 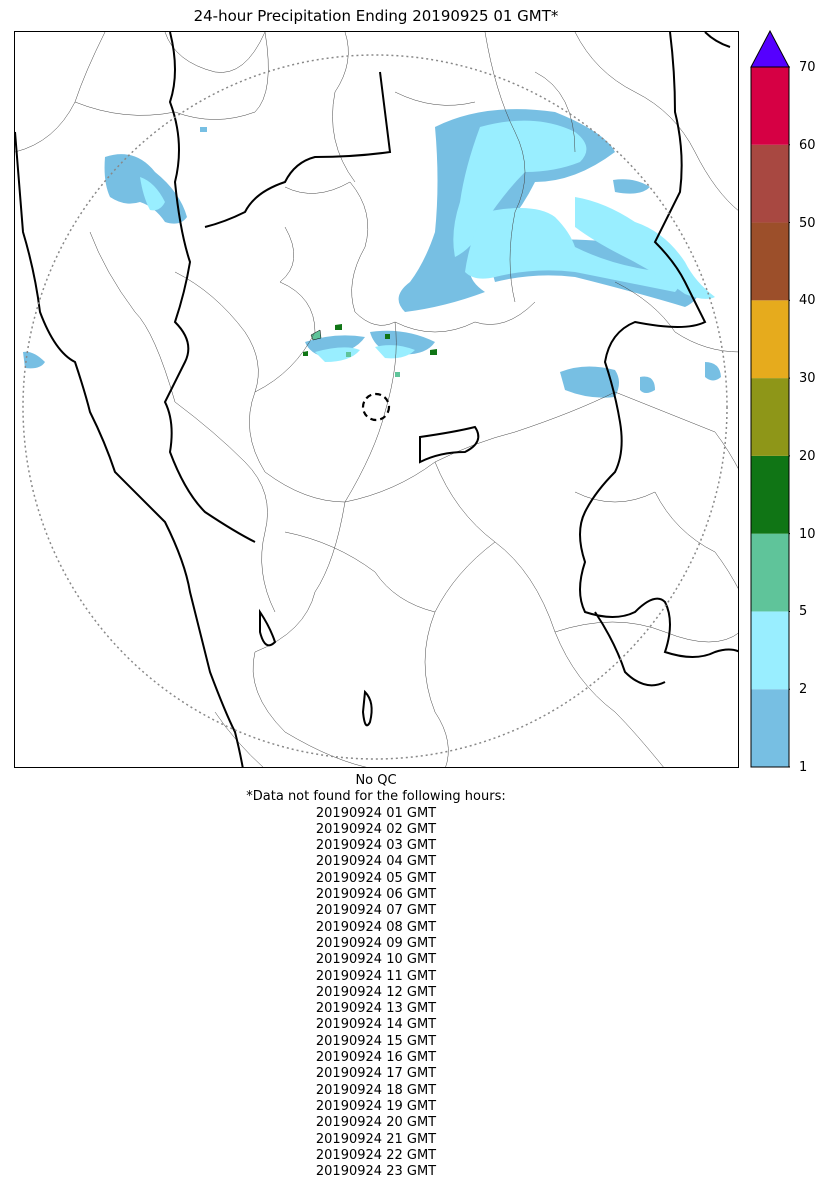 I want to click on missing-hour-item: 20190924 03 GMT, so click(x=376, y=846).